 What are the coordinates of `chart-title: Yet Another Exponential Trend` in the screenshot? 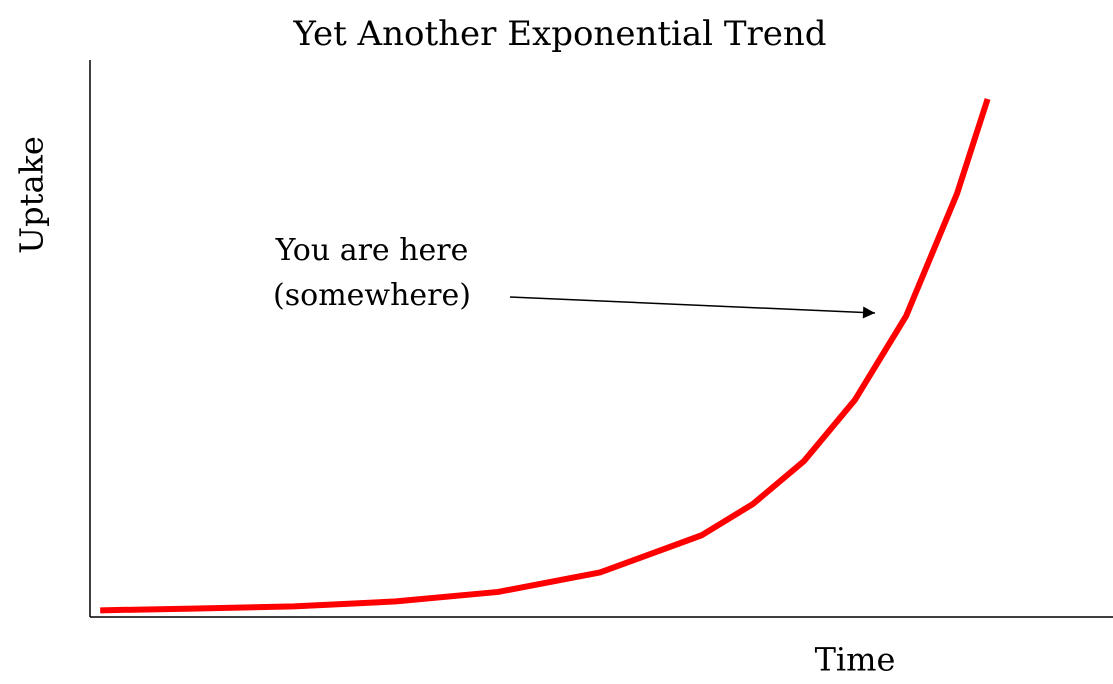 It's located at (559, 34).